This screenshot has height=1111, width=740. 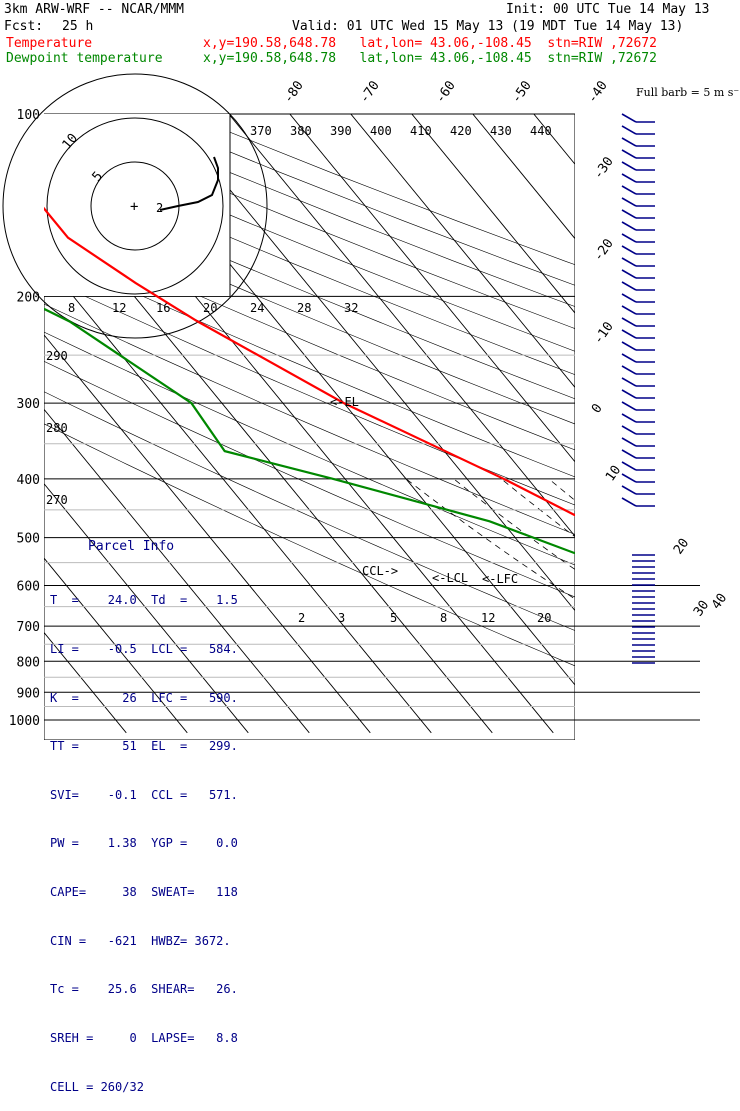 I want to click on pressure-tick-label: 600, so click(x=28, y=587).